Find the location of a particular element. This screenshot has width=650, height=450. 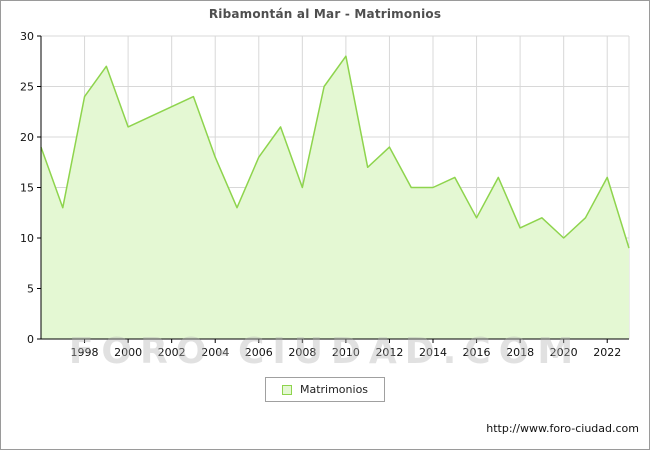

svg-text: 2008 is located at coordinates (302, 352).